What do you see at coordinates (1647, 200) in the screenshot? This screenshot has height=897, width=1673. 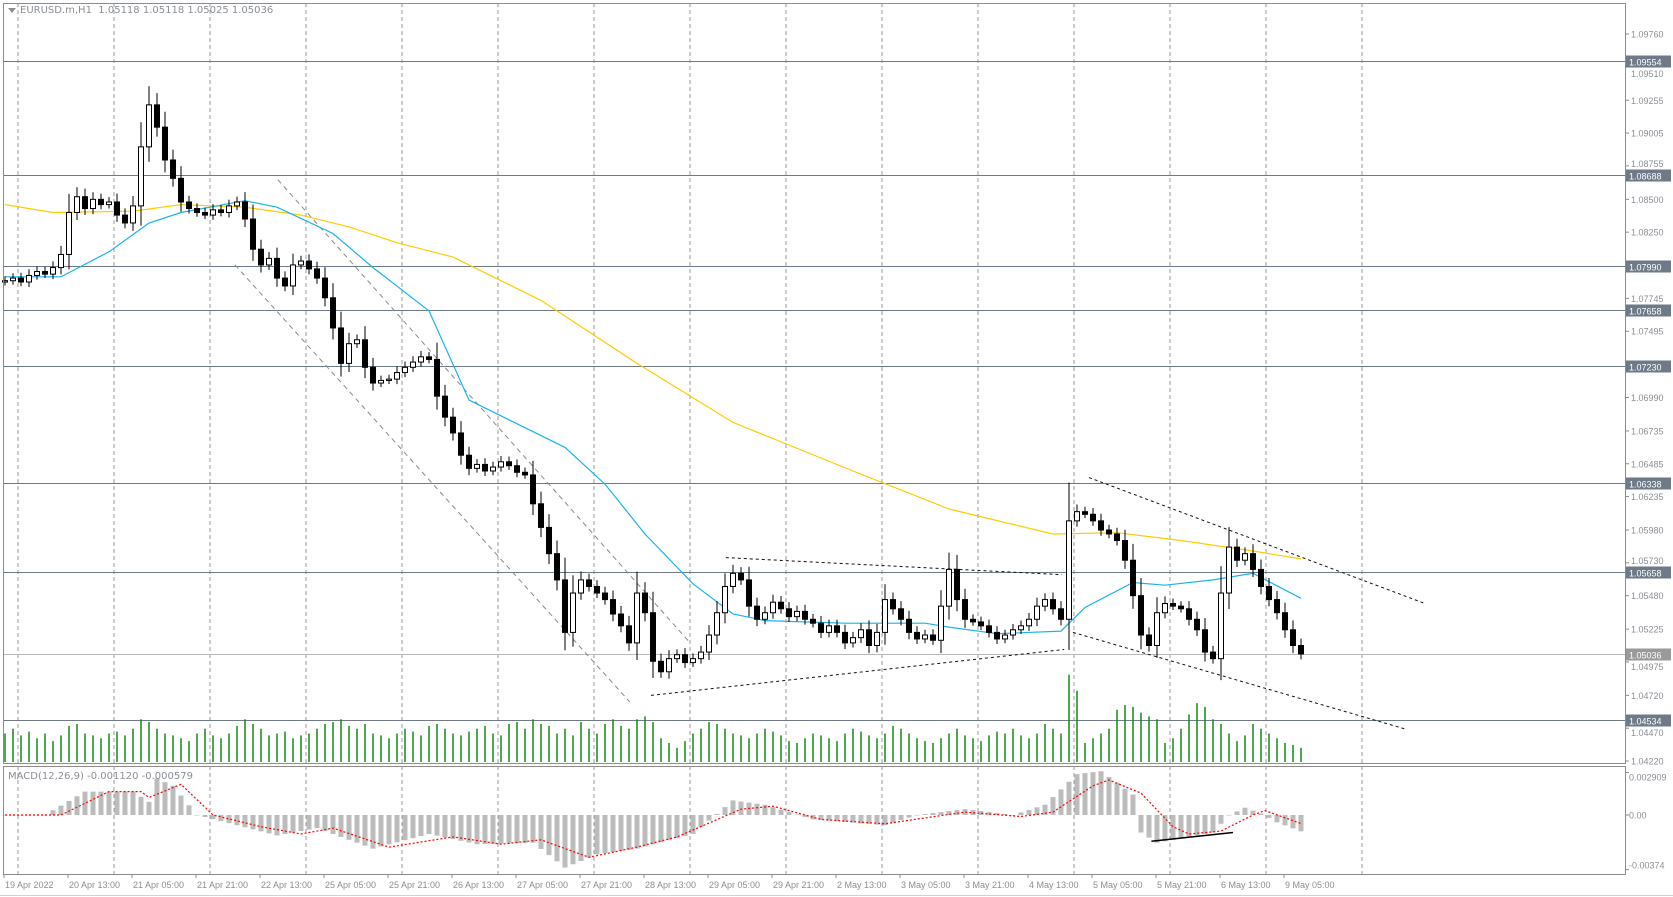 I see `price-tick-label: 1.08500` at bounding box center [1647, 200].